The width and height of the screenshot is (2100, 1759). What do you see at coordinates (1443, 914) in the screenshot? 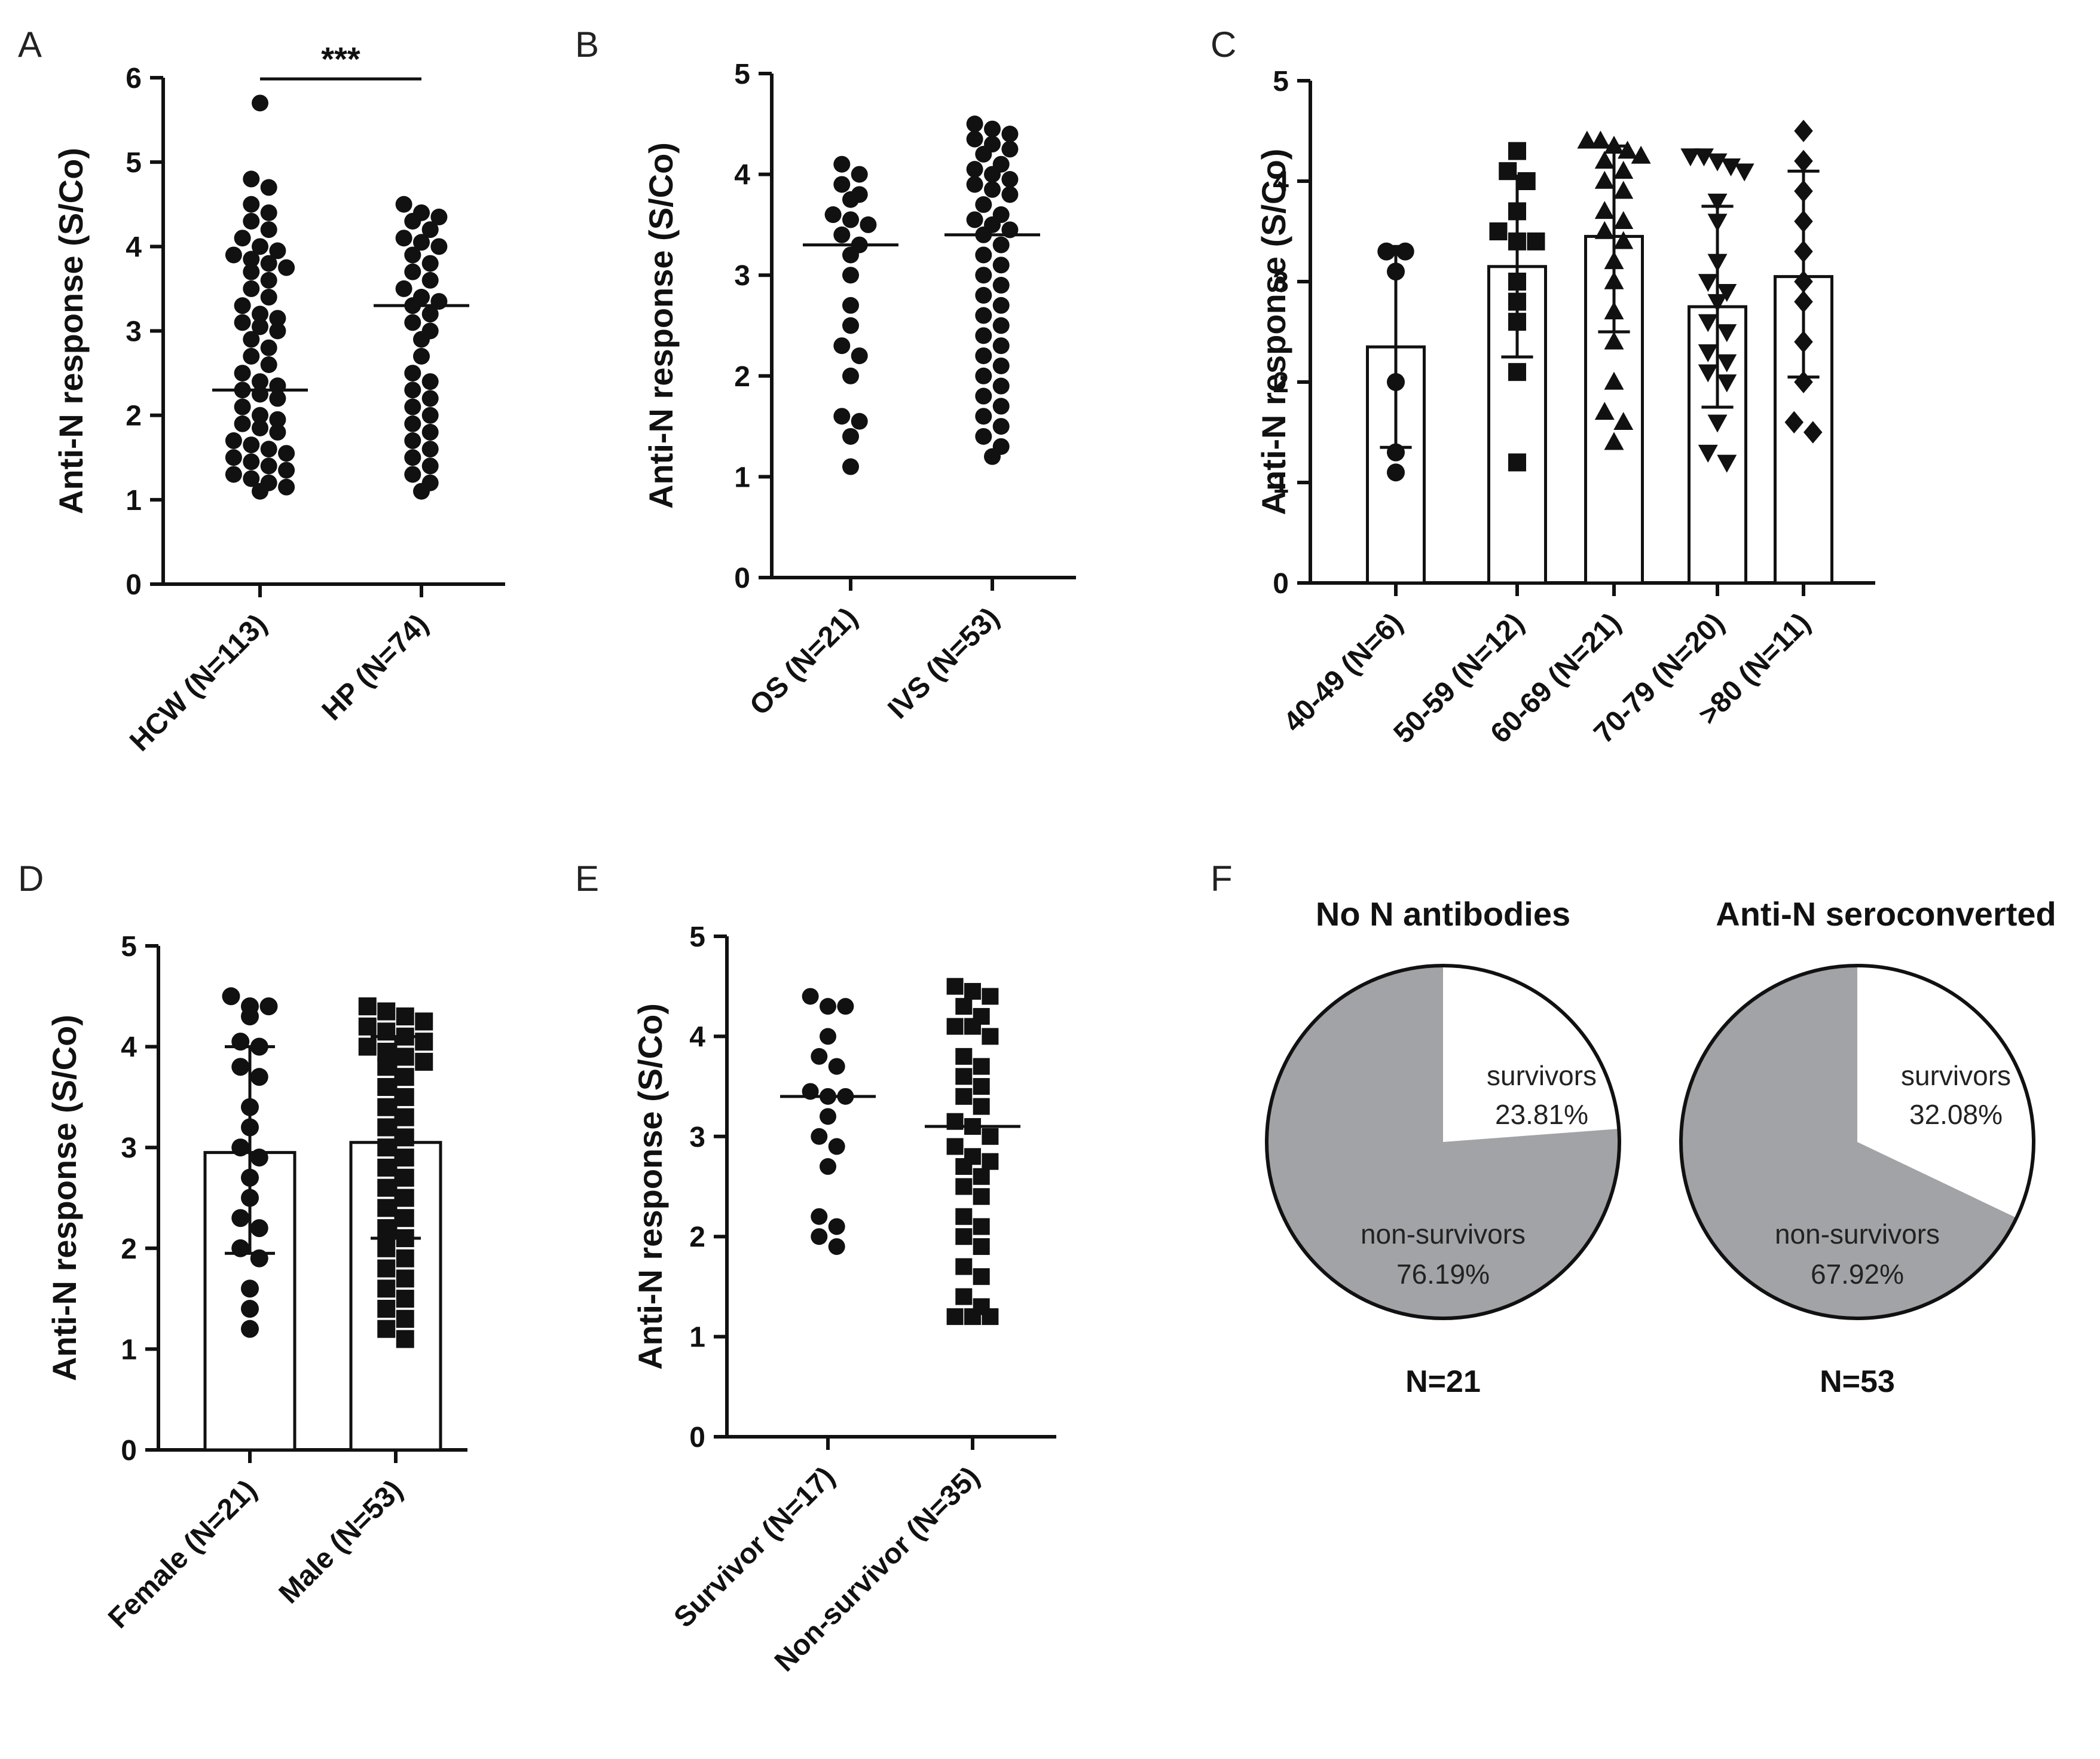
I see `pie-title: No N antibodies` at bounding box center [1443, 914].